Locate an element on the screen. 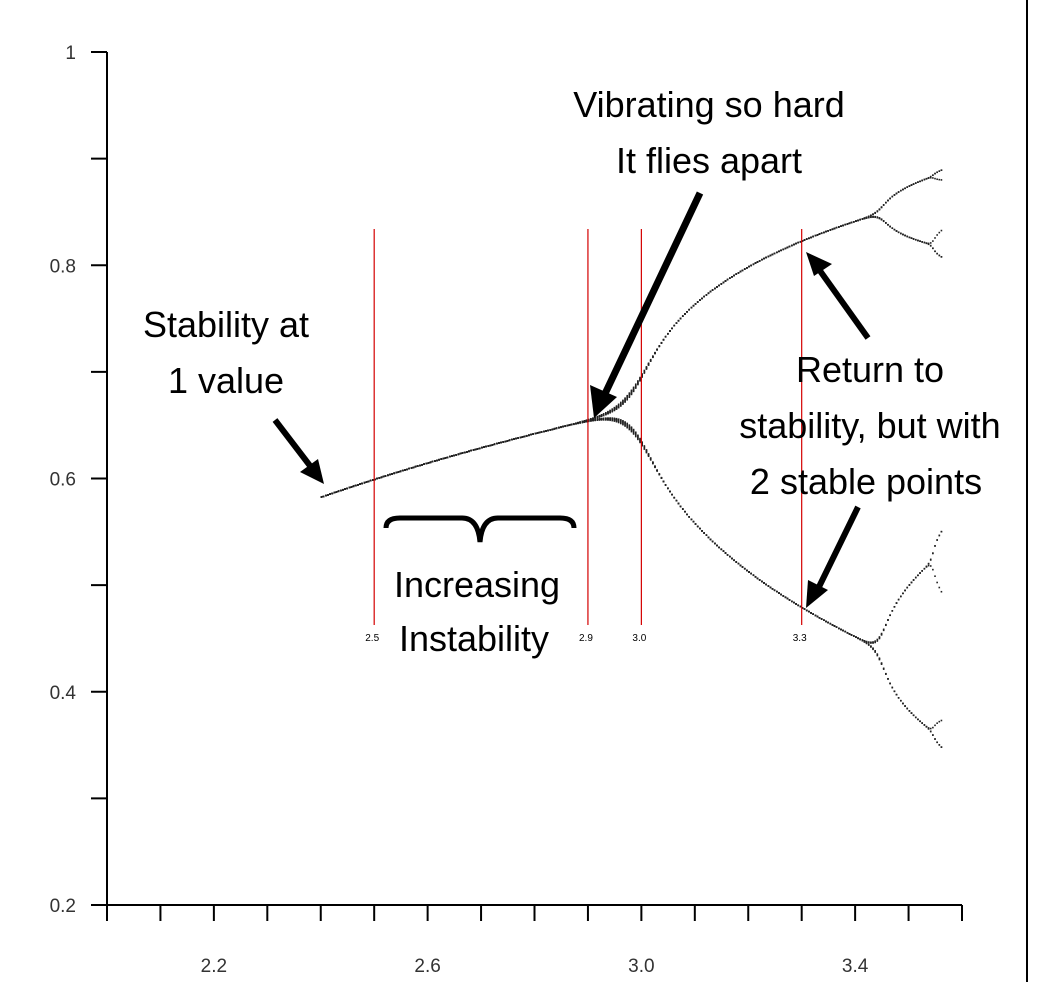  annotation-increasing-line-2: Instability is located at coordinates (474, 638).